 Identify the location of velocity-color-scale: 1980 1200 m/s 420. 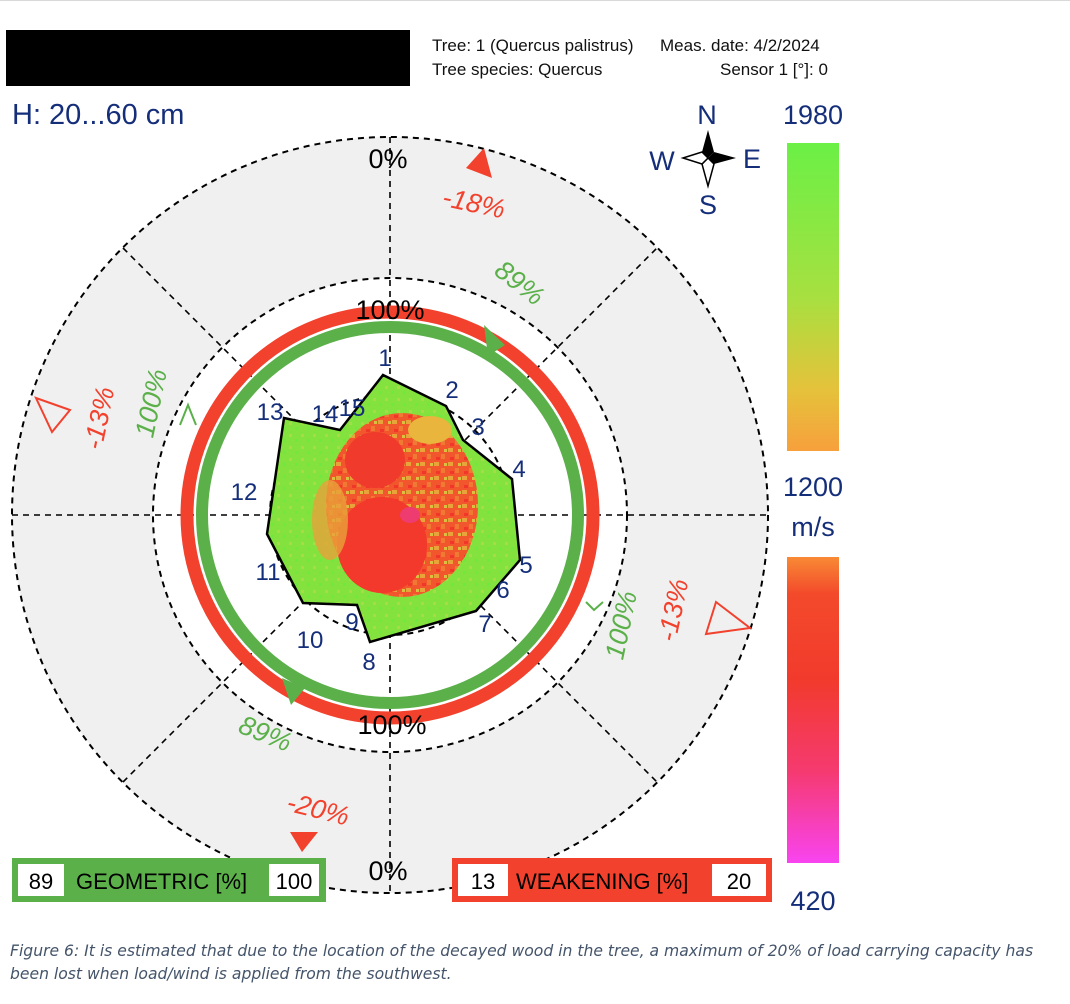
(813, 508).